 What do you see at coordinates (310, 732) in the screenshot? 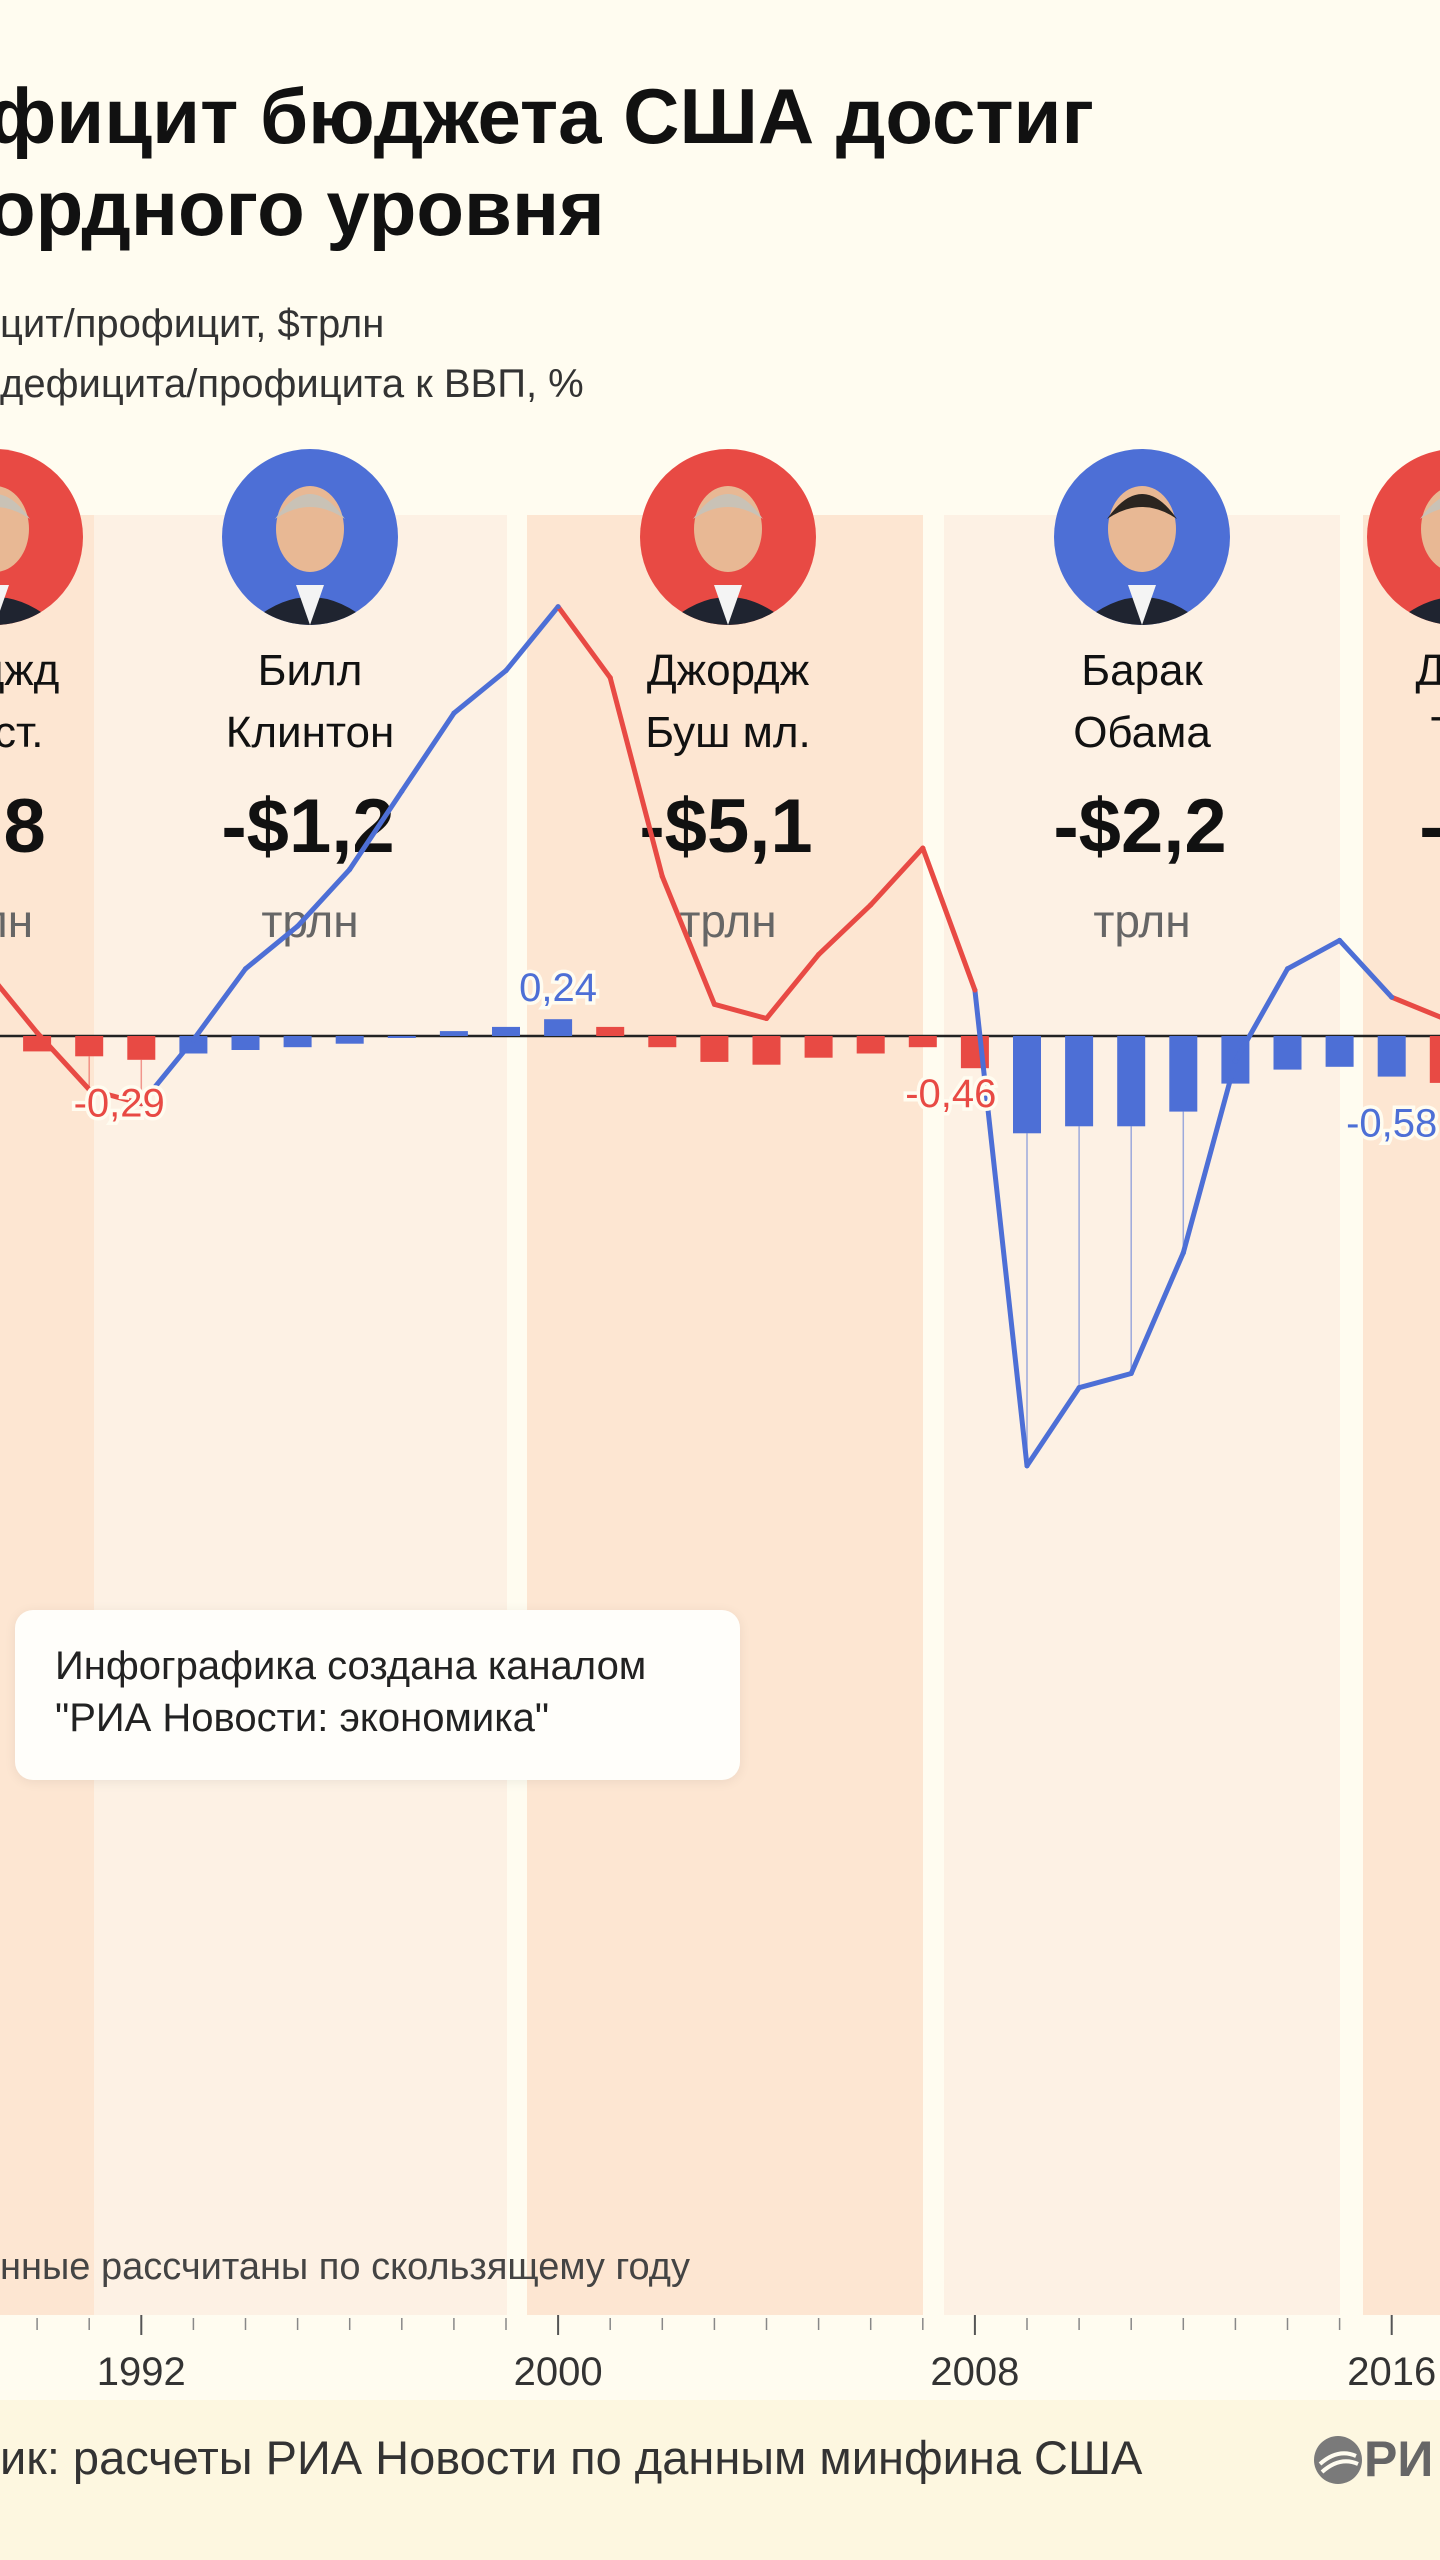
I see `president-last-name: Клинтон` at bounding box center [310, 732].